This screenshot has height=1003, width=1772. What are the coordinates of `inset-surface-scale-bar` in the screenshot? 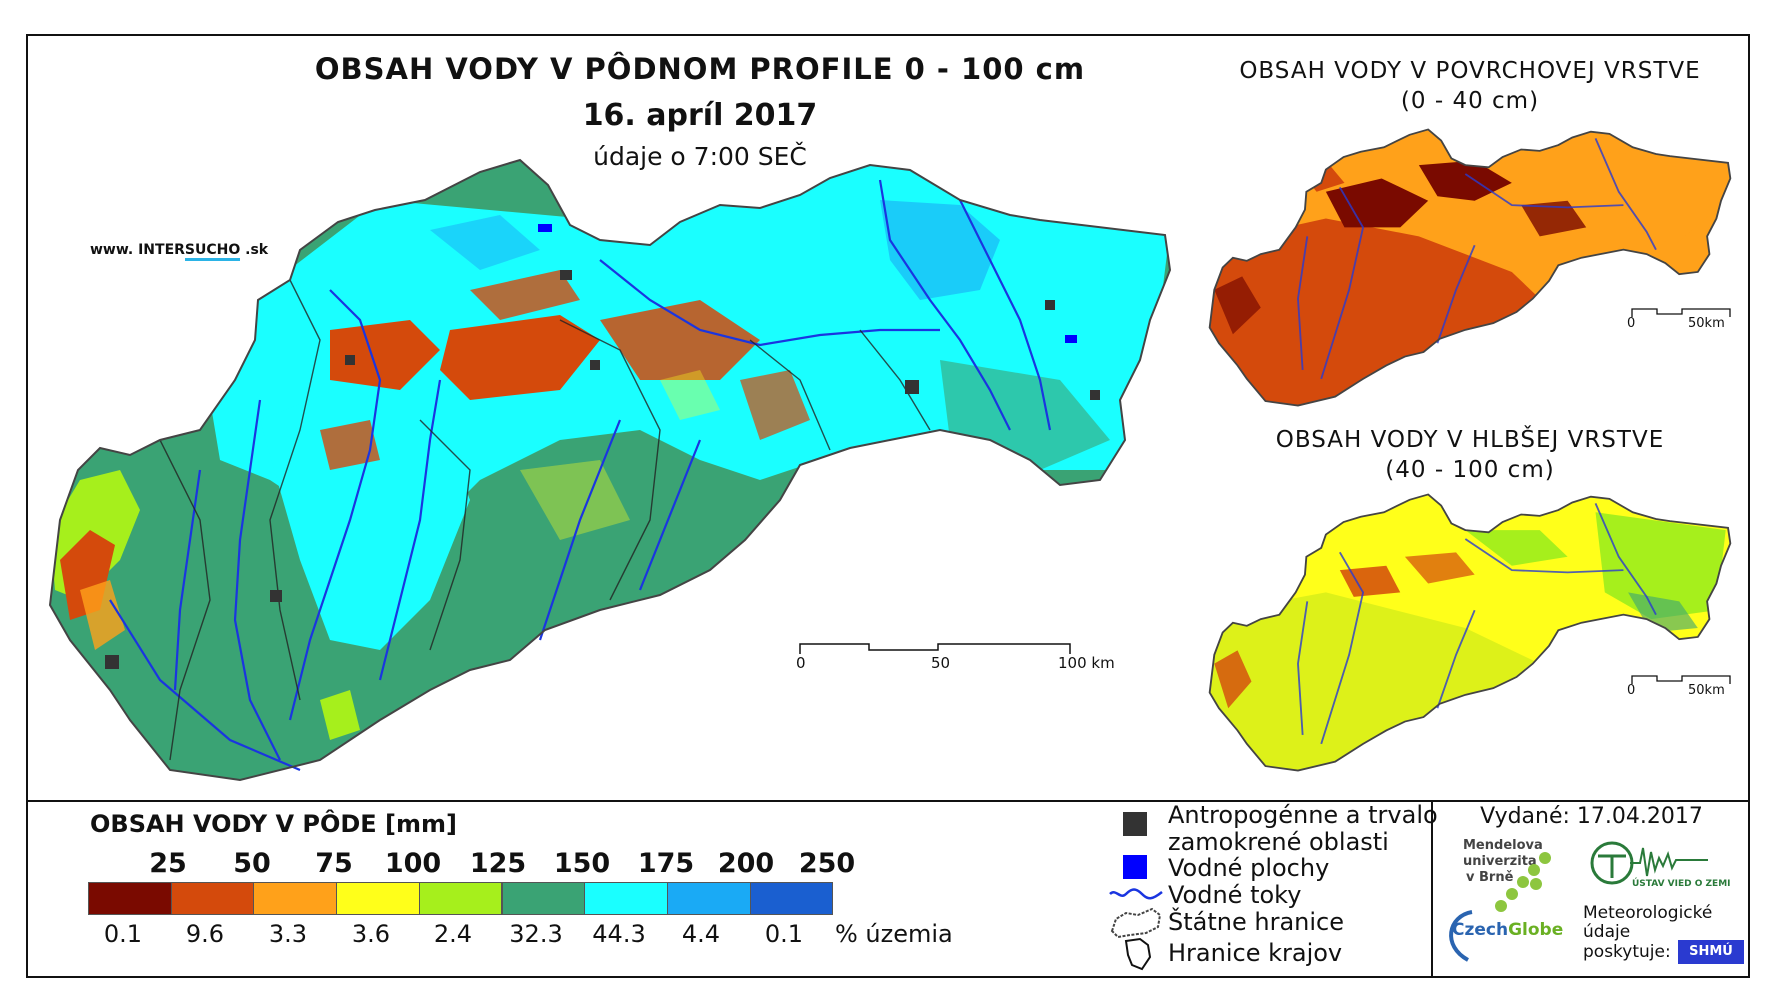 It's located at (1681, 312).